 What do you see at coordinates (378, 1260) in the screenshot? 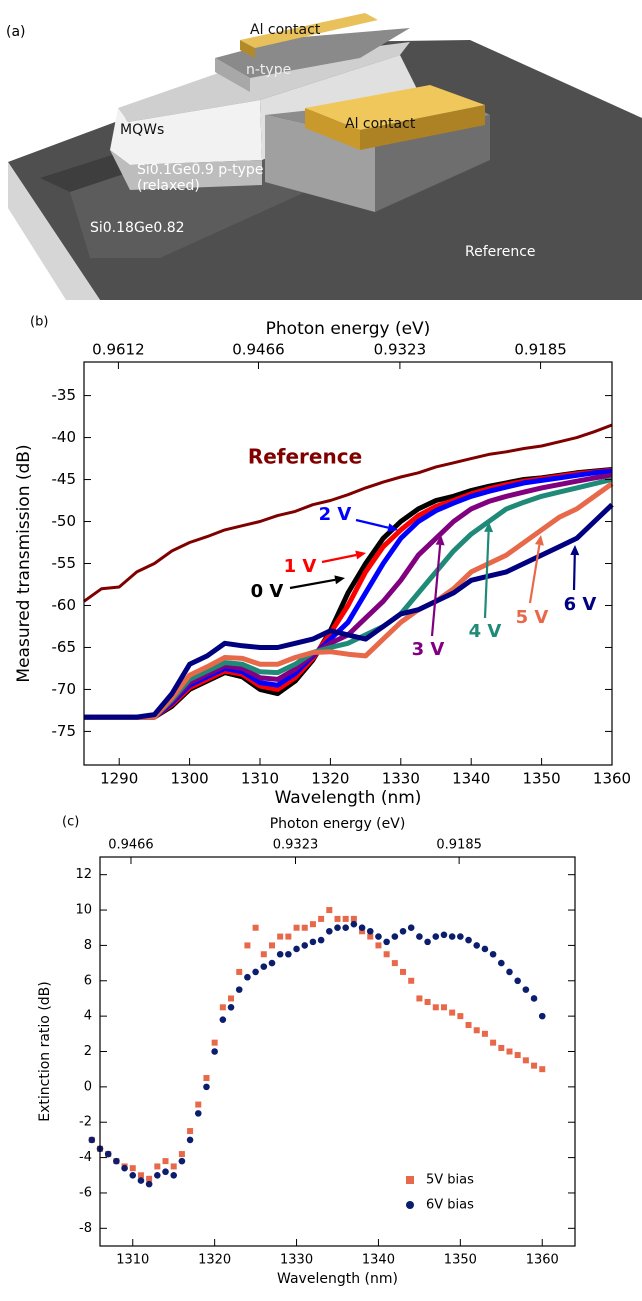
I see `x-tick-label: 1340` at bounding box center [378, 1260].